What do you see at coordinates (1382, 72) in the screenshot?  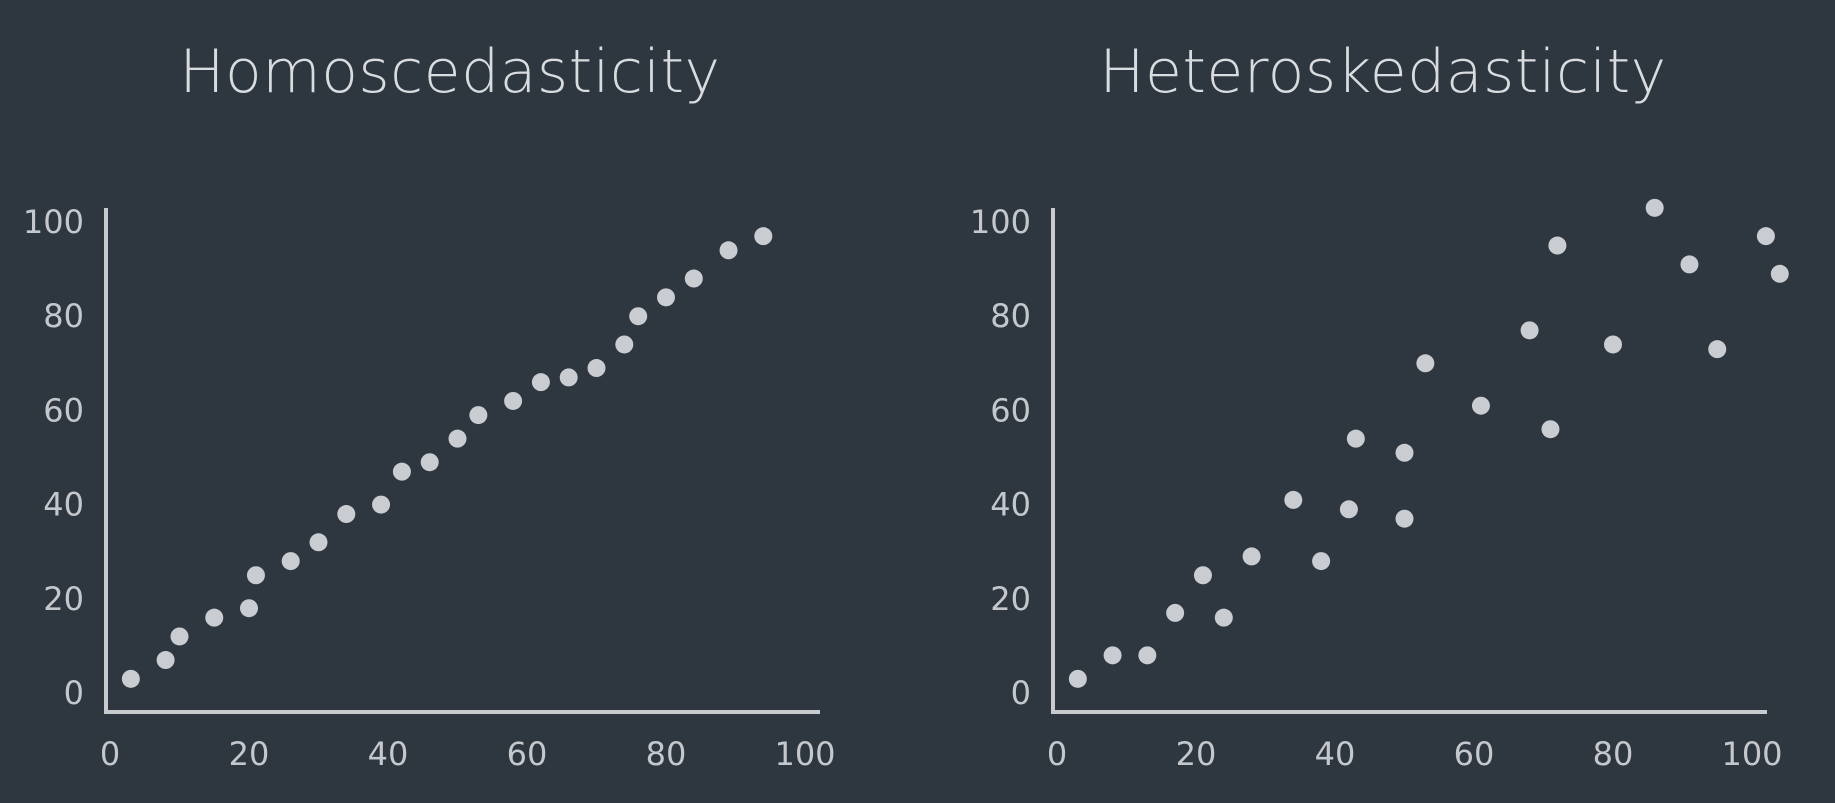 I see `chart-title: Heteroskedasticity` at bounding box center [1382, 72].